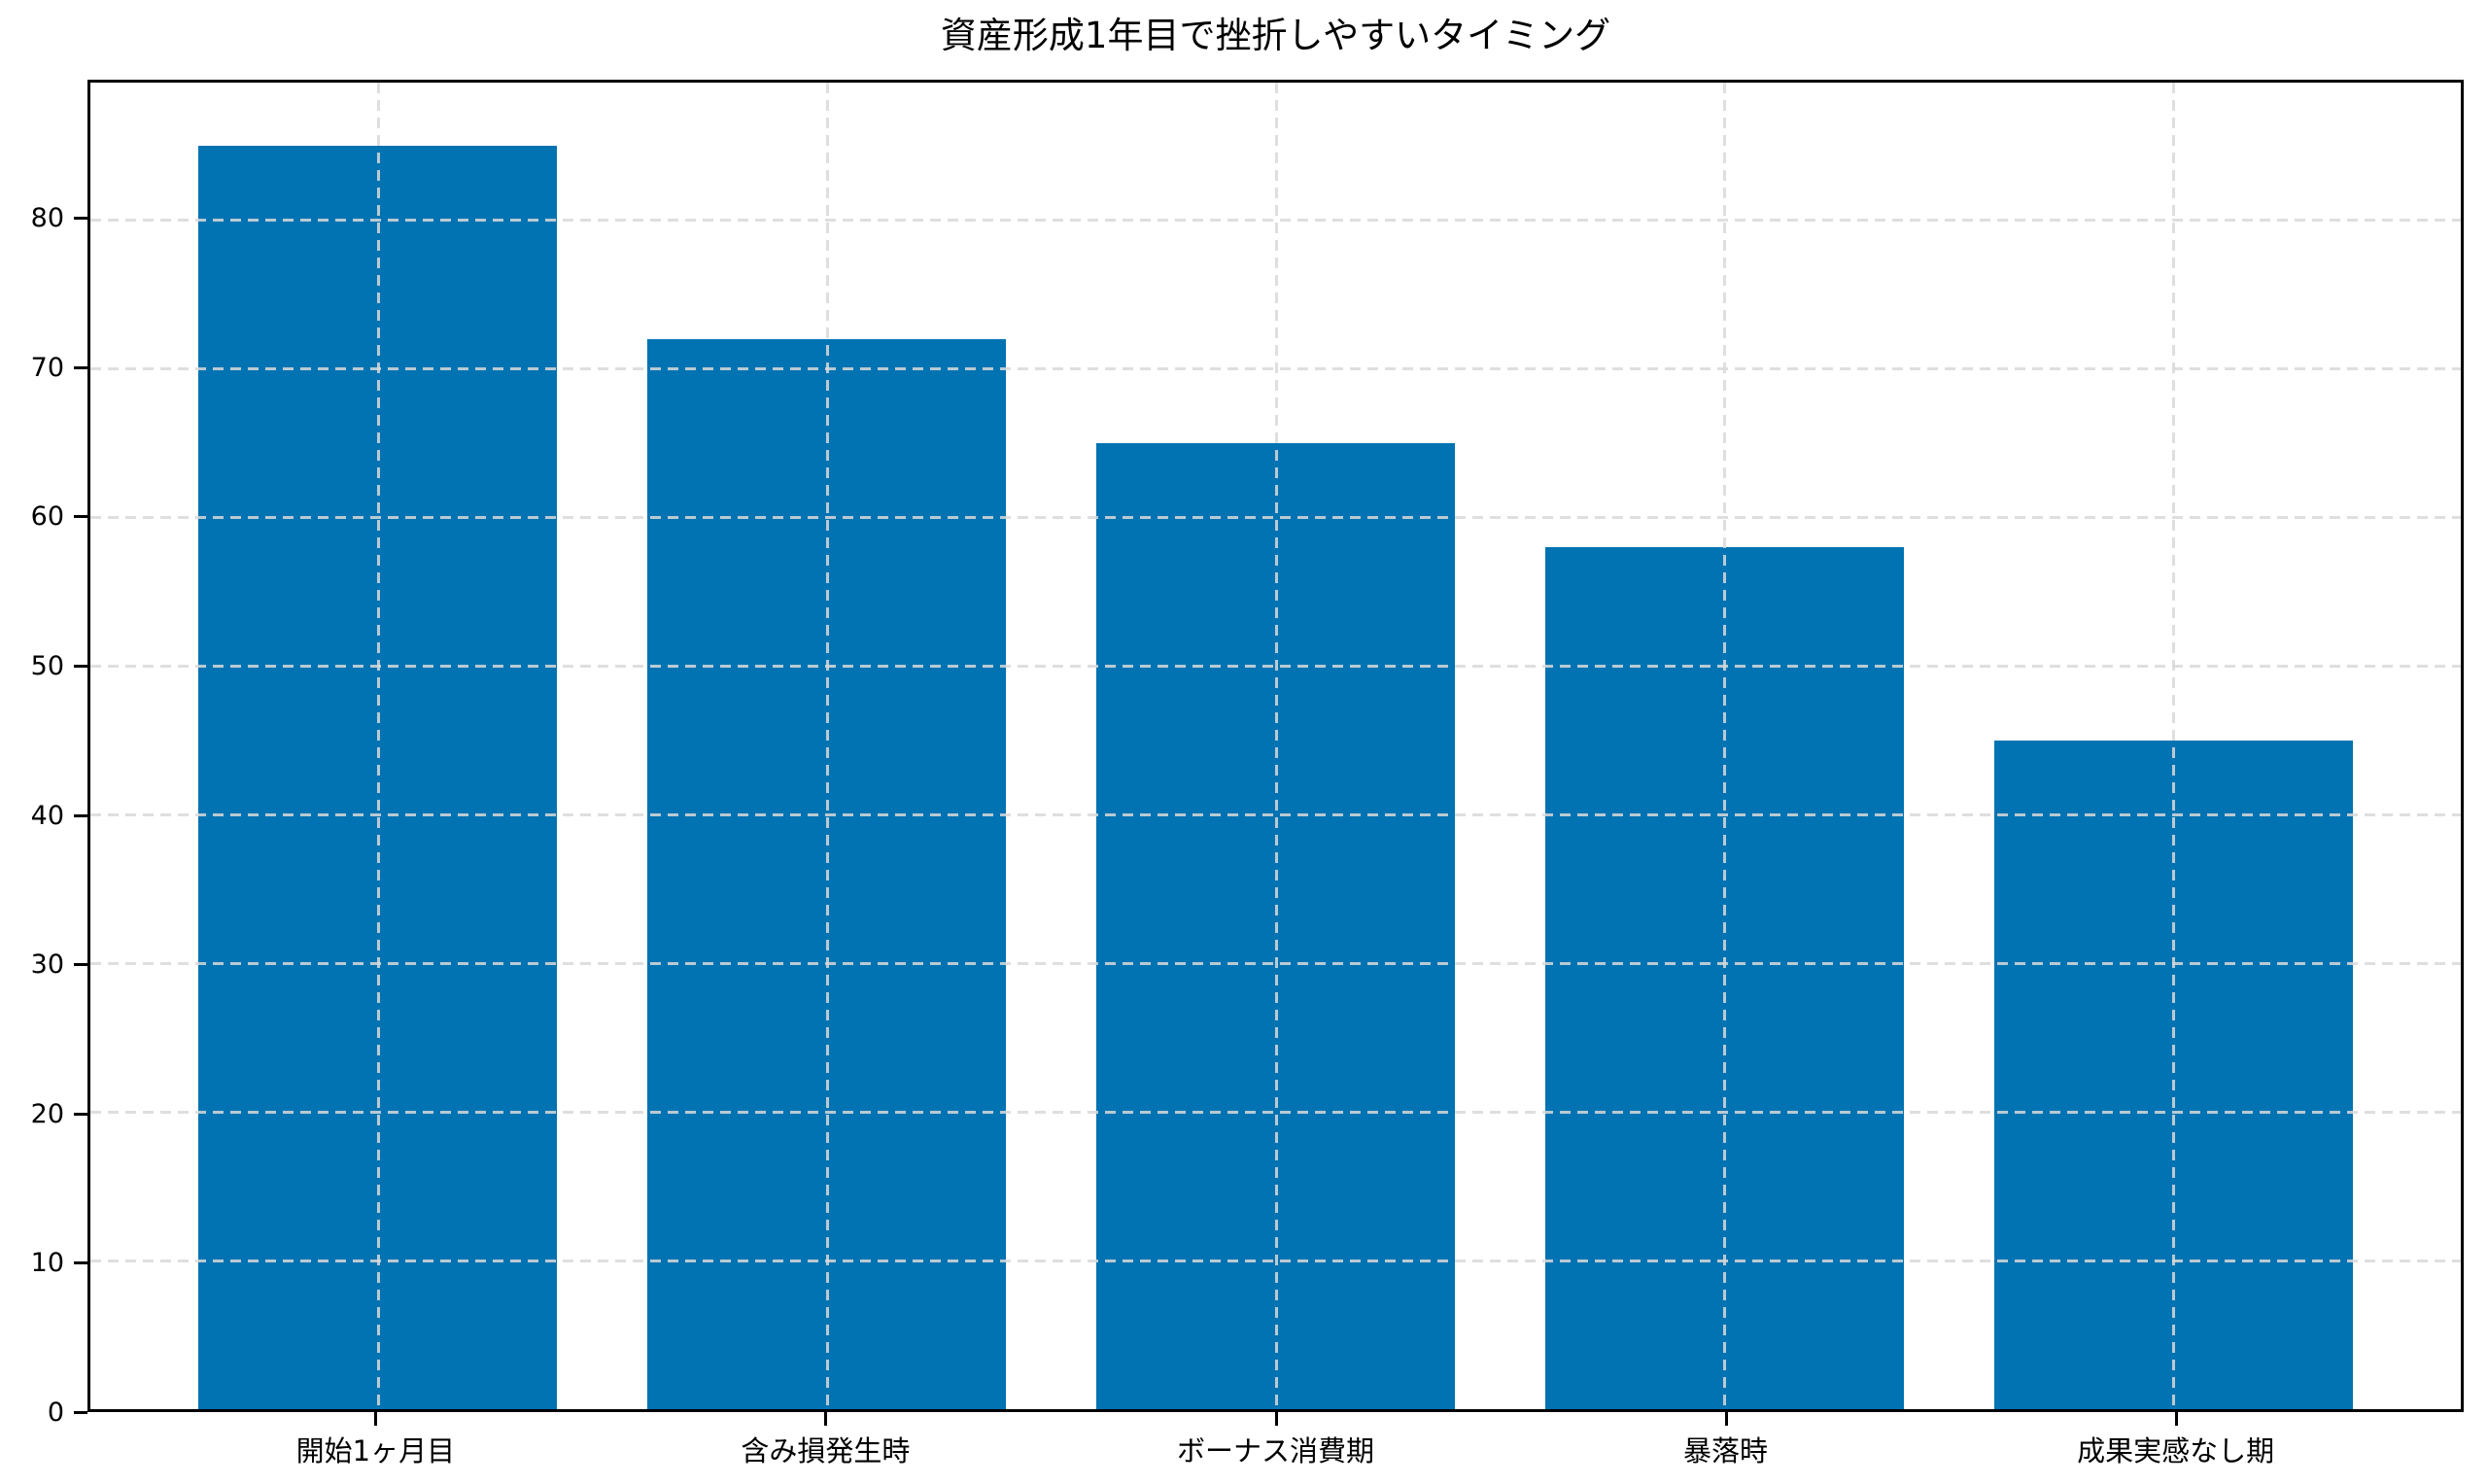  Describe the element at coordinates (47, 1263) in the screenshot. I see `y-tick-label: 10` at that location.